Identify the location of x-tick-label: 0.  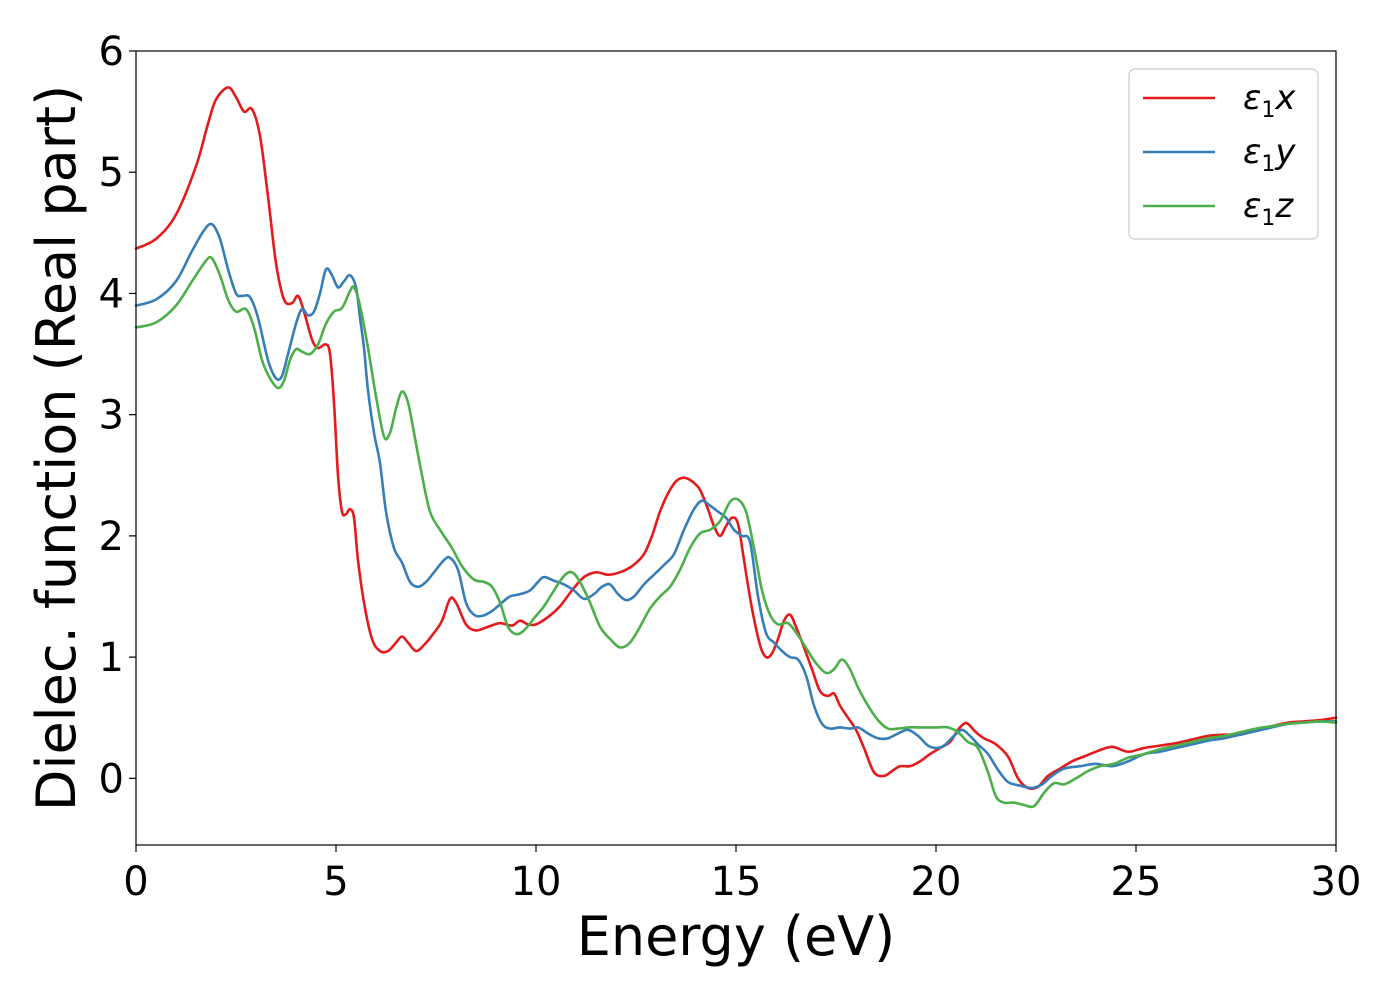
(135, 882).